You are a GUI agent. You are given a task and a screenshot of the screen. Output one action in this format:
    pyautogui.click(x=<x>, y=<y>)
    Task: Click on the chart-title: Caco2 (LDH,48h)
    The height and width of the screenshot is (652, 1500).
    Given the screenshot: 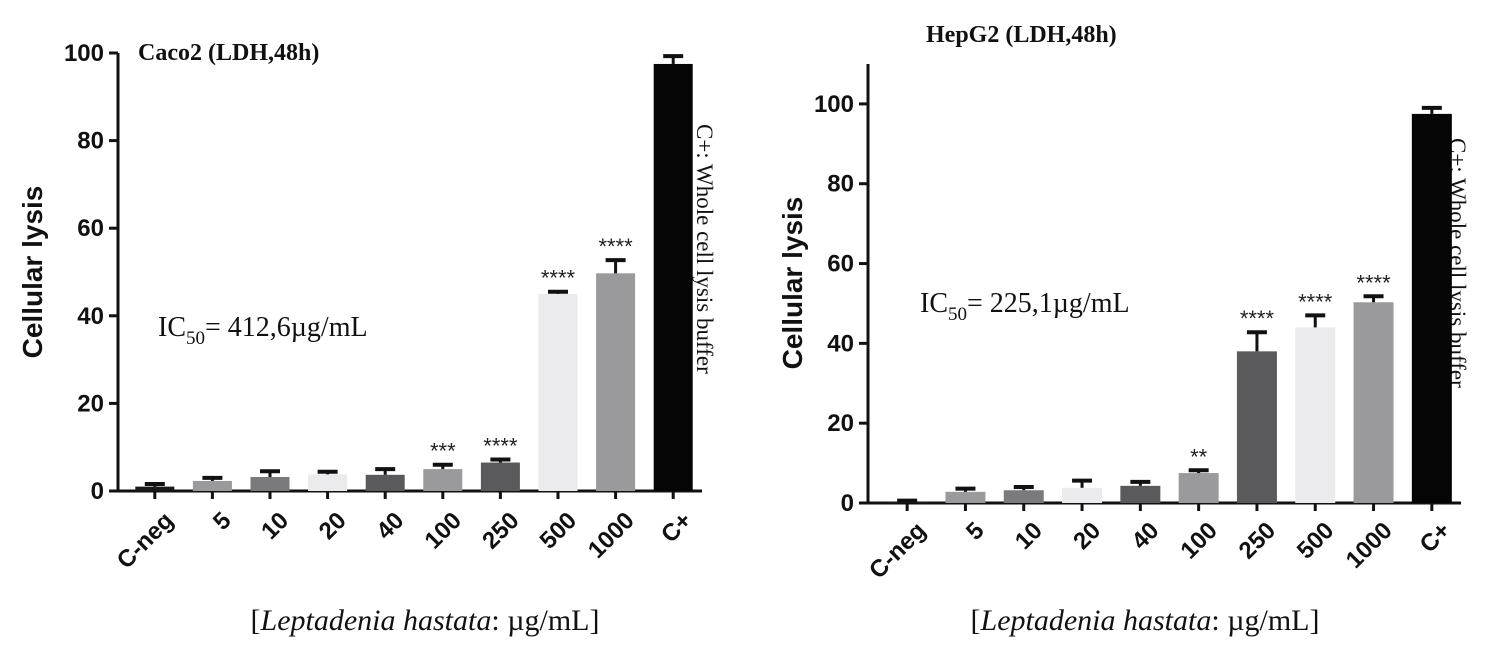 What is the action you would take?
    pyautogui.click(x=228, y=53)
    